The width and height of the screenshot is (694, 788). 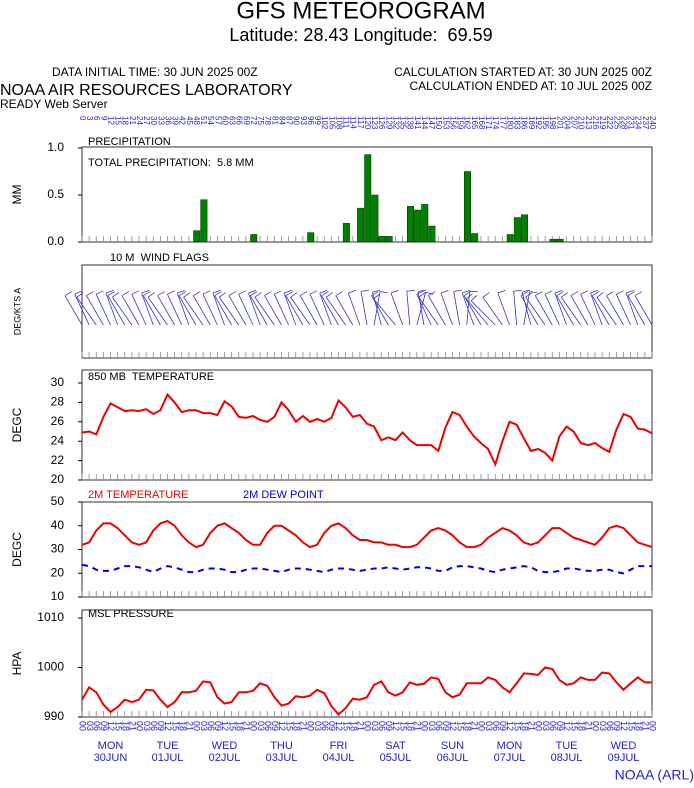 I want to click on hour-label: 51, so click(x=203, y=120).